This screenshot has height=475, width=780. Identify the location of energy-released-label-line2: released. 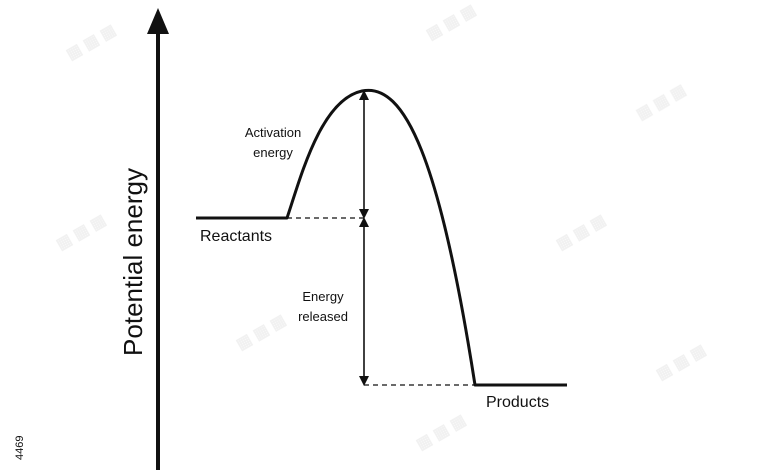
(323, 316).